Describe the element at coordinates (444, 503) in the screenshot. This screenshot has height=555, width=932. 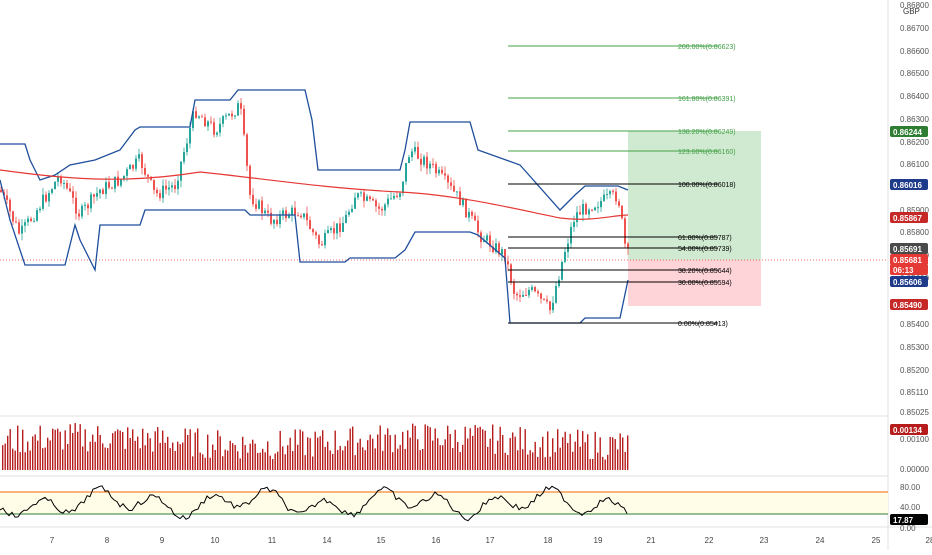
I see `oscillator-band` at that location.